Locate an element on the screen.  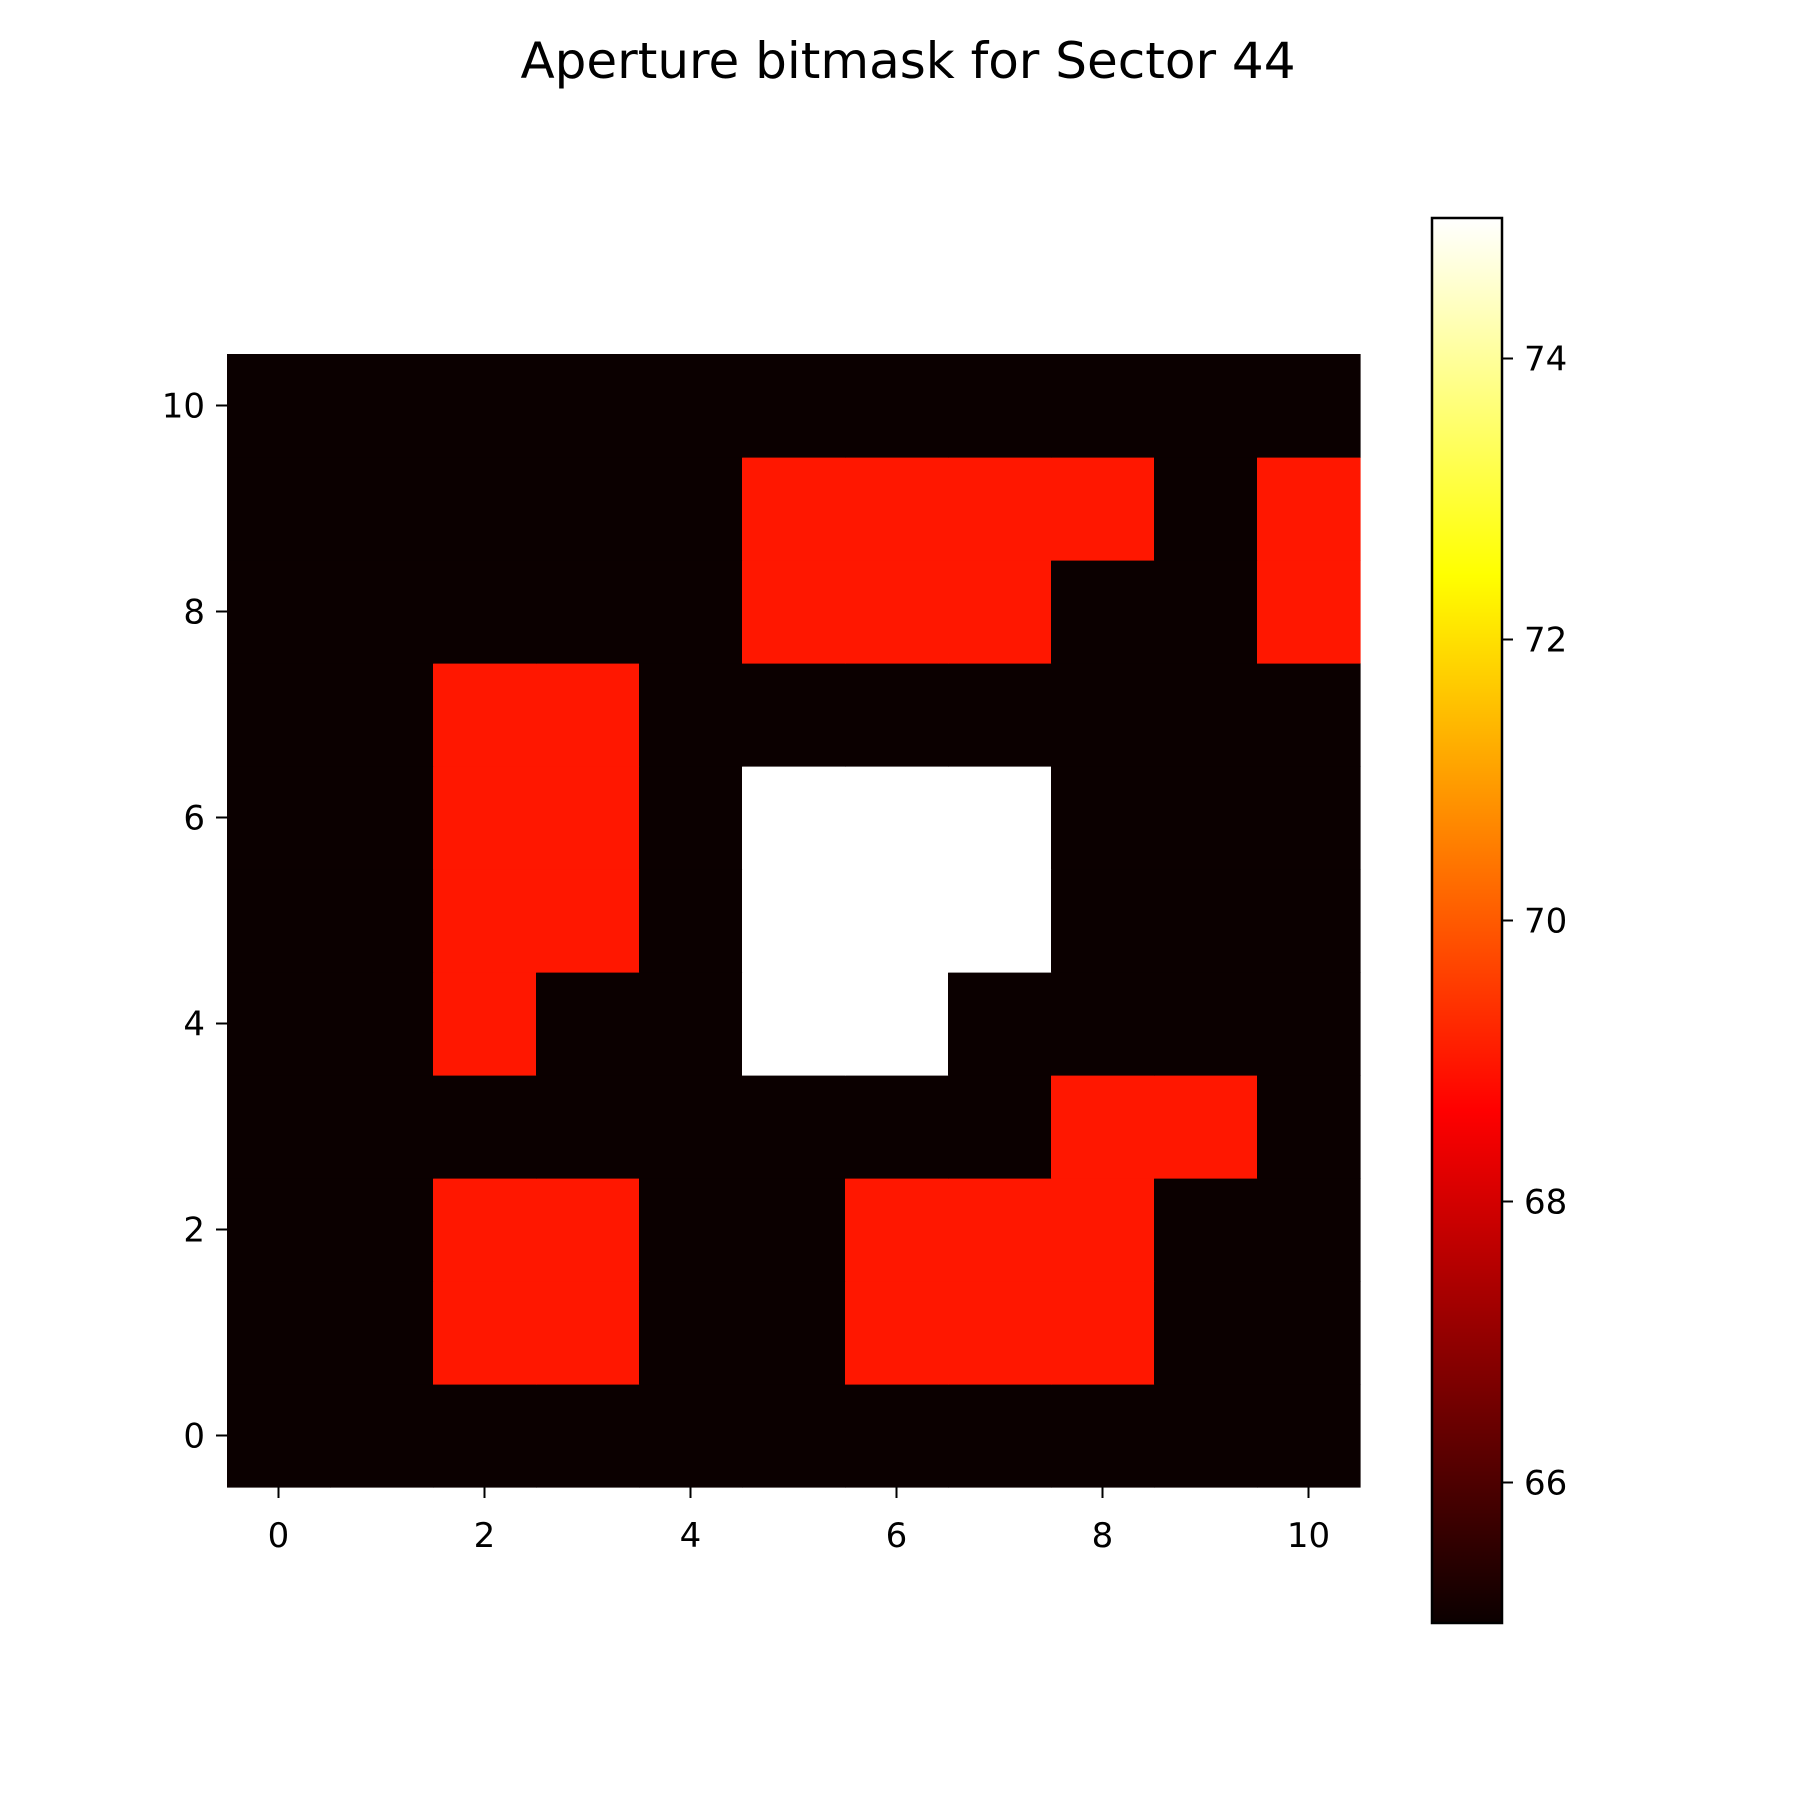
y-axis: 0 2 4 6 8 10 is located at coordinates (194, 922).